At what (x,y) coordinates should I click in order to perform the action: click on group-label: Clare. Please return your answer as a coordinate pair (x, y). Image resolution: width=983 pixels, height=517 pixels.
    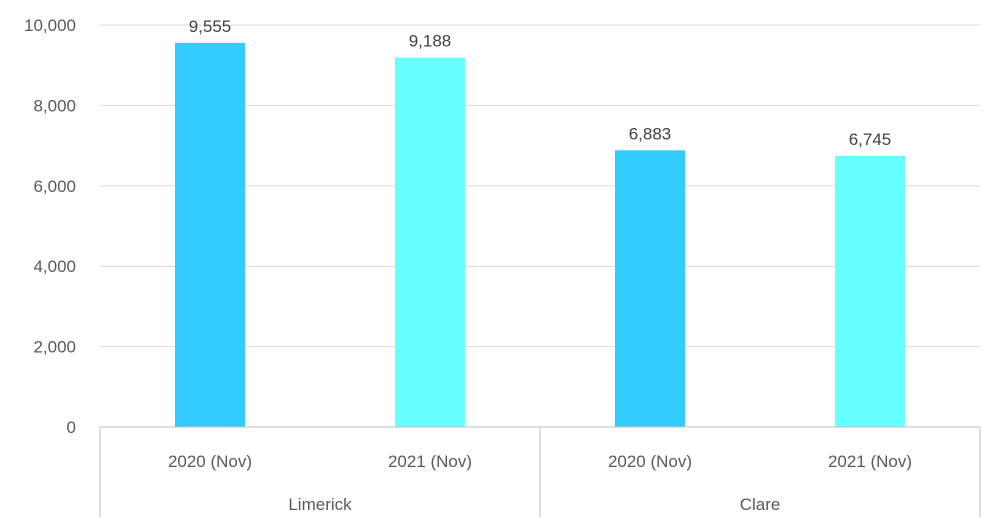
    Looking at the image, I should click on (760, 504).